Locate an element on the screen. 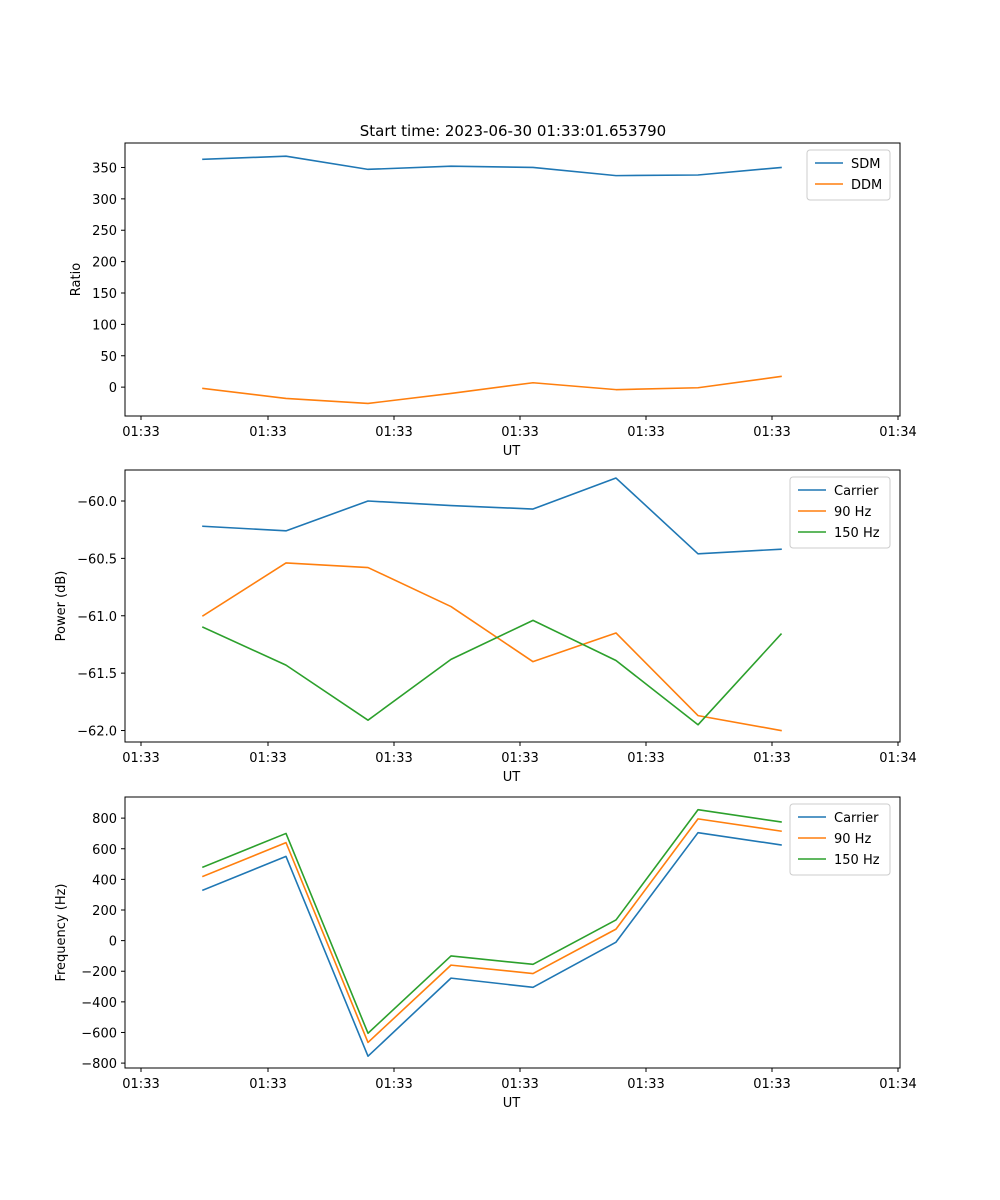 This screenshot has width=1000, height=1200. y-axis-label: Ratio is located at coordinates (76, 279).